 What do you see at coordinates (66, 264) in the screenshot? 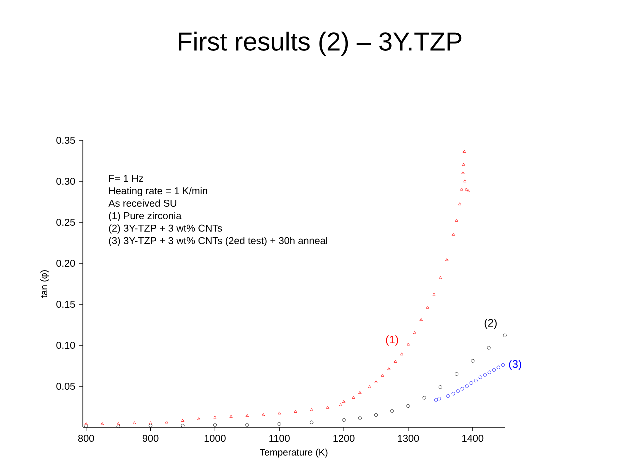
I see `y-tick-label: 0.20` at bounding box center [66, 264].